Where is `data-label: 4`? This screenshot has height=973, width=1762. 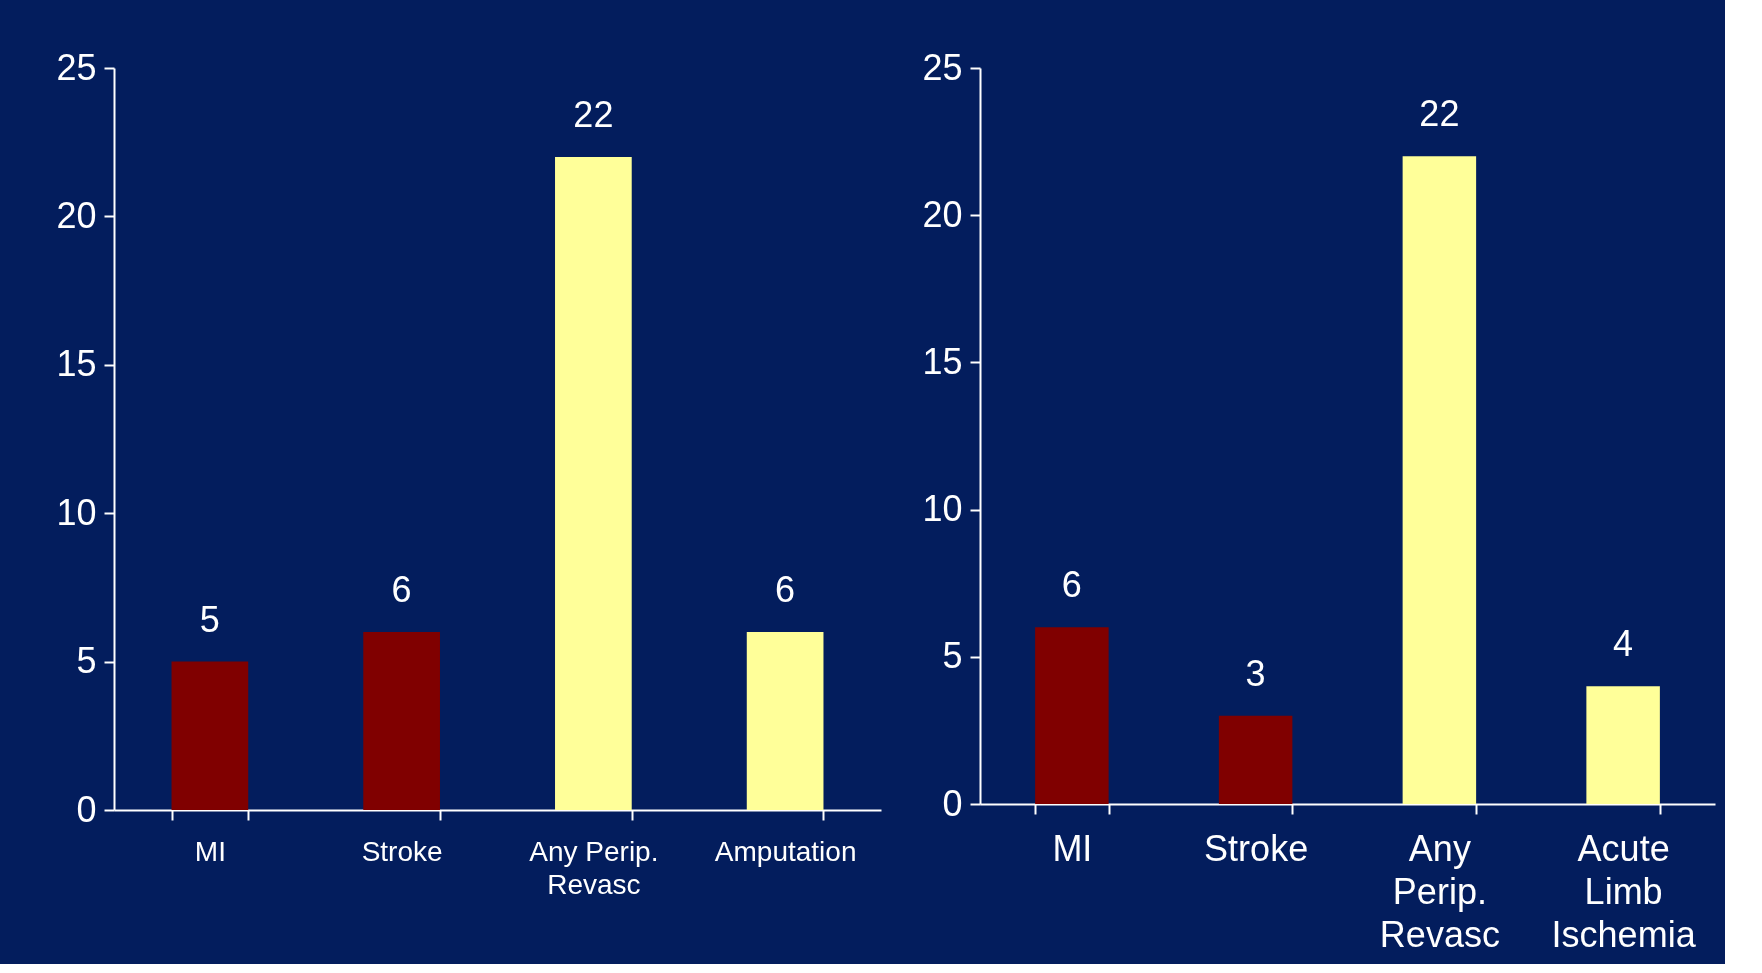
data-label: 4 is located at coordinates (1623, 644).